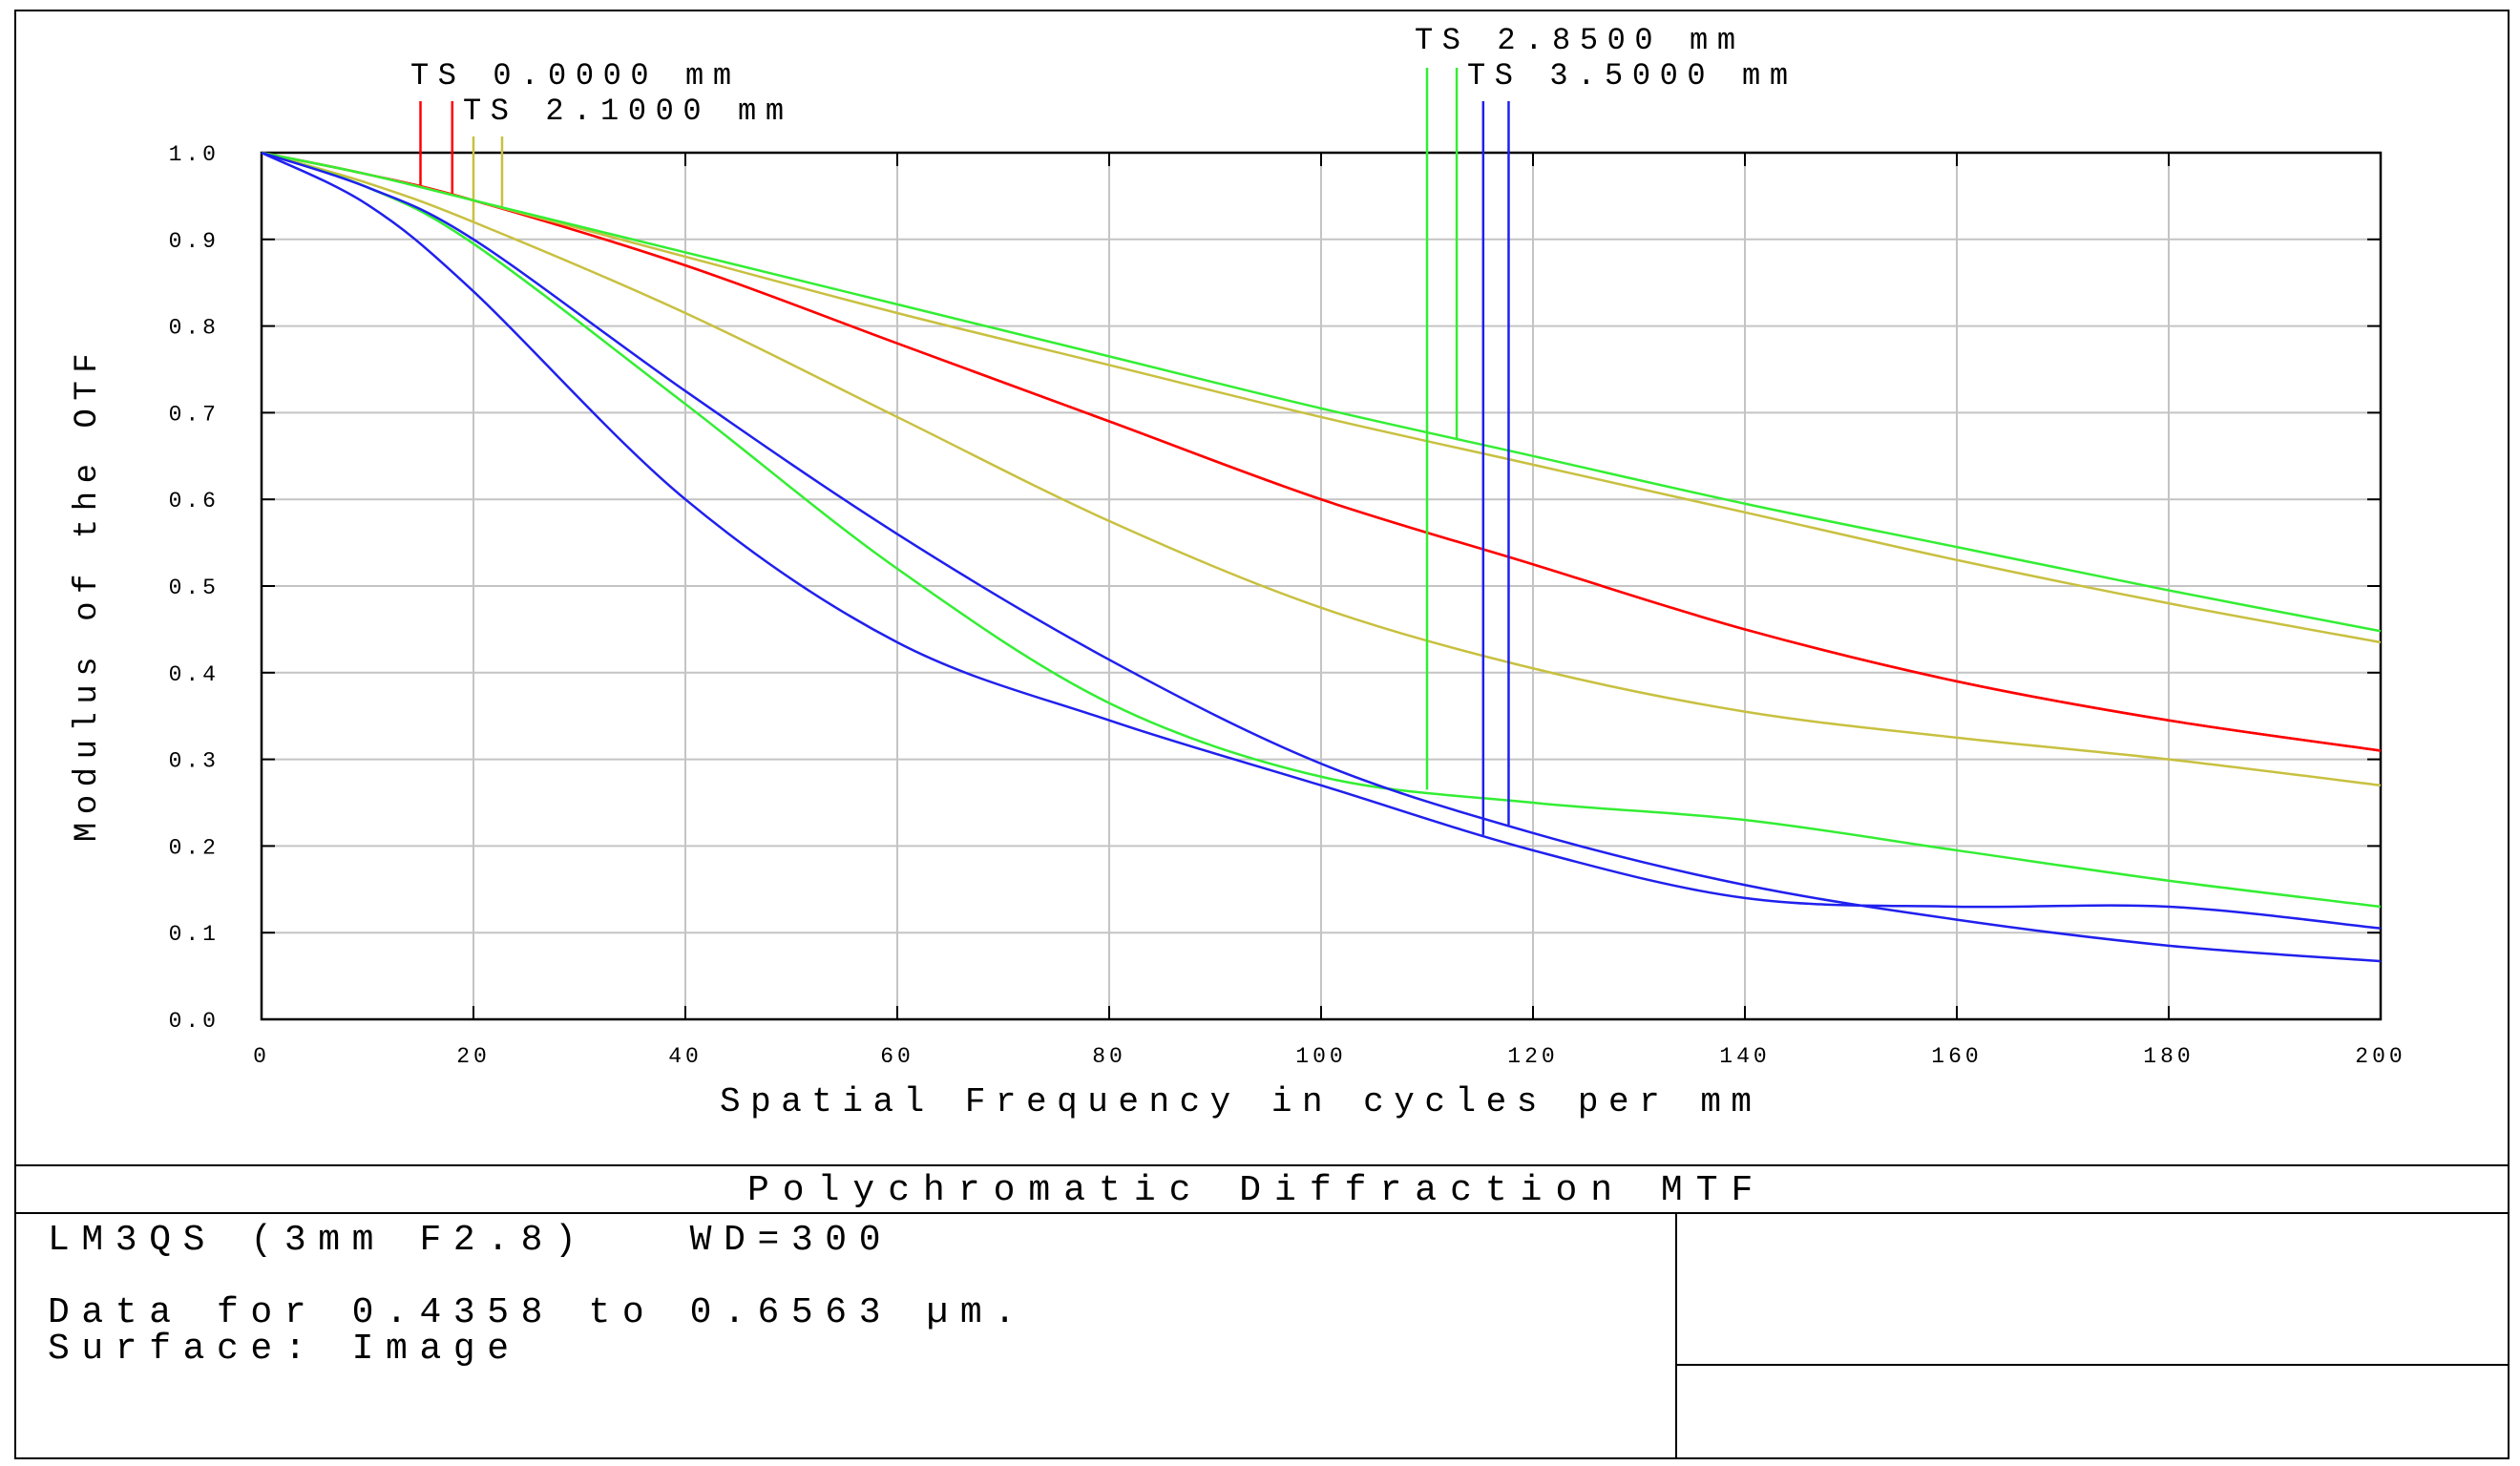 This screenshot has width=2520, height=1466. What do you see at coordinates (1262, 1165) in the screenshot?
I see `title-divider-top` at bounding box center [1262, 1165].